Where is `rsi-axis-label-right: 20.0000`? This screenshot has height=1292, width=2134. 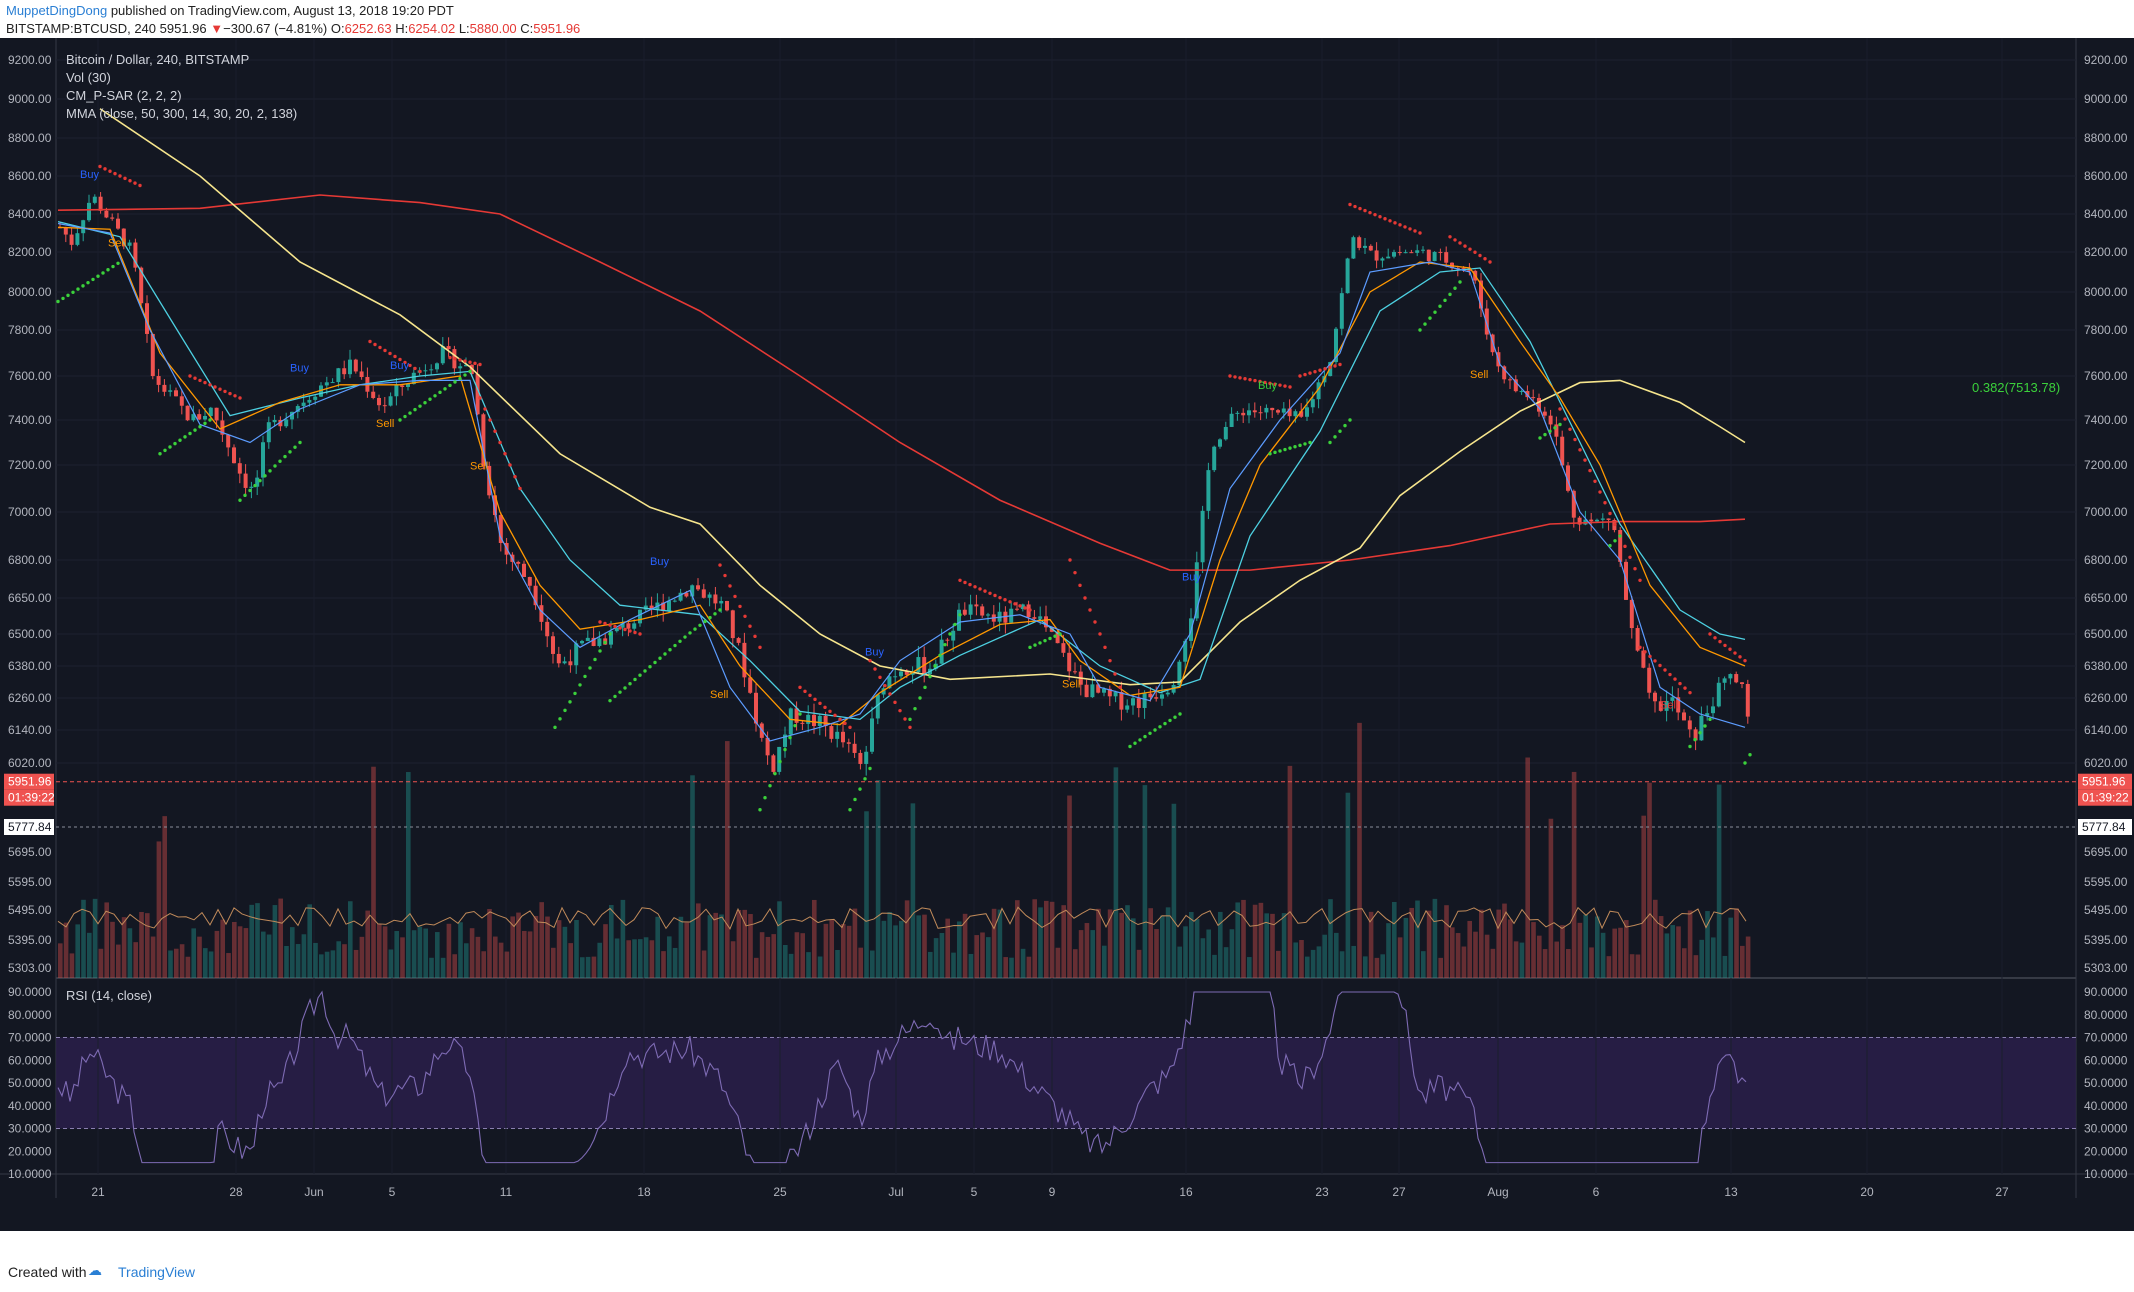
rsi-axis-label-right: 20.0000 is located at coordinates (2106, 1151).